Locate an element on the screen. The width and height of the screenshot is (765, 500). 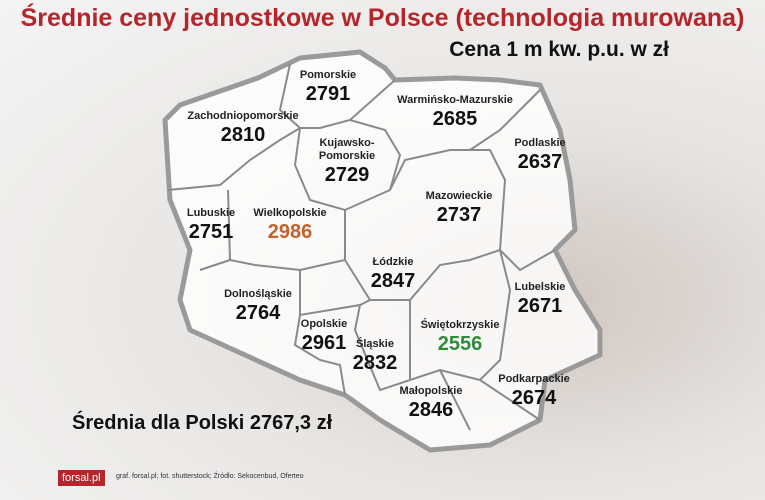
region: Śląskie 2832 is located at coordinates (375, 356).